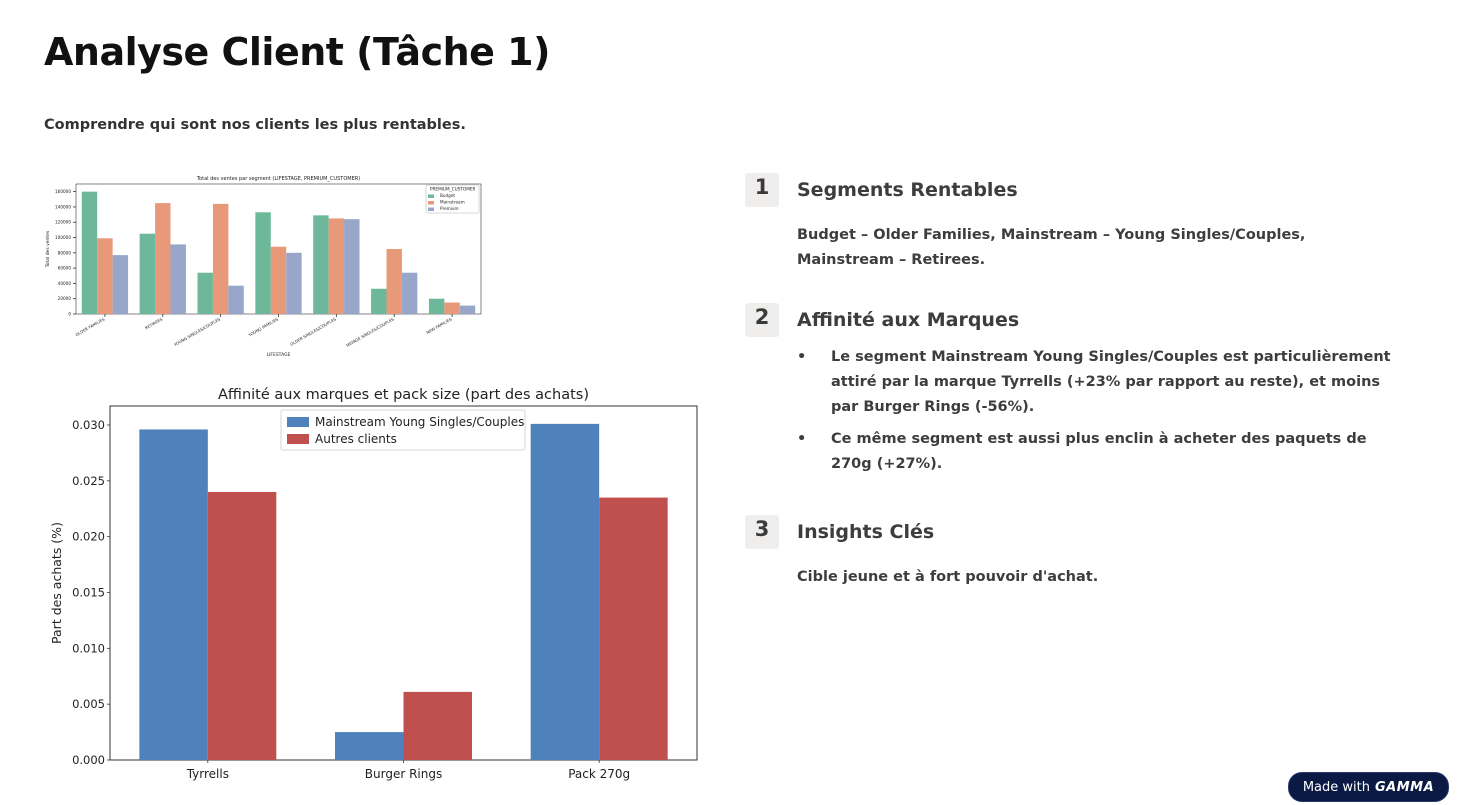  What do you see at coordinates (63, 222) in the screenshot?
I see `y-tick-label: 120000` at bounding box center [63, 222].